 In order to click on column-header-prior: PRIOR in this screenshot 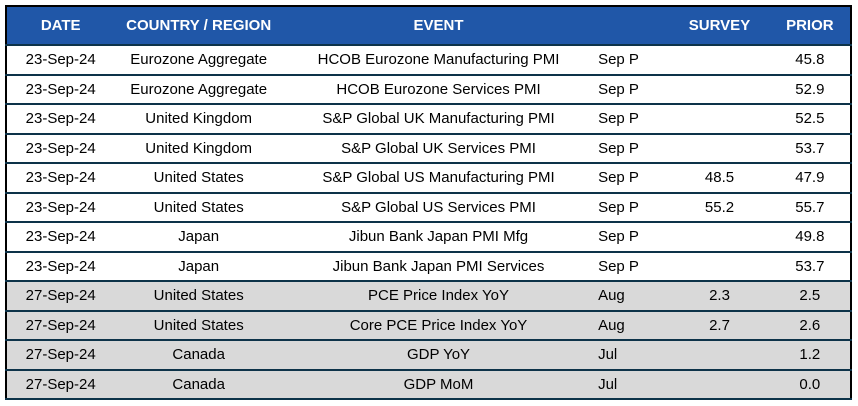, I will do `click(810, 26)`.